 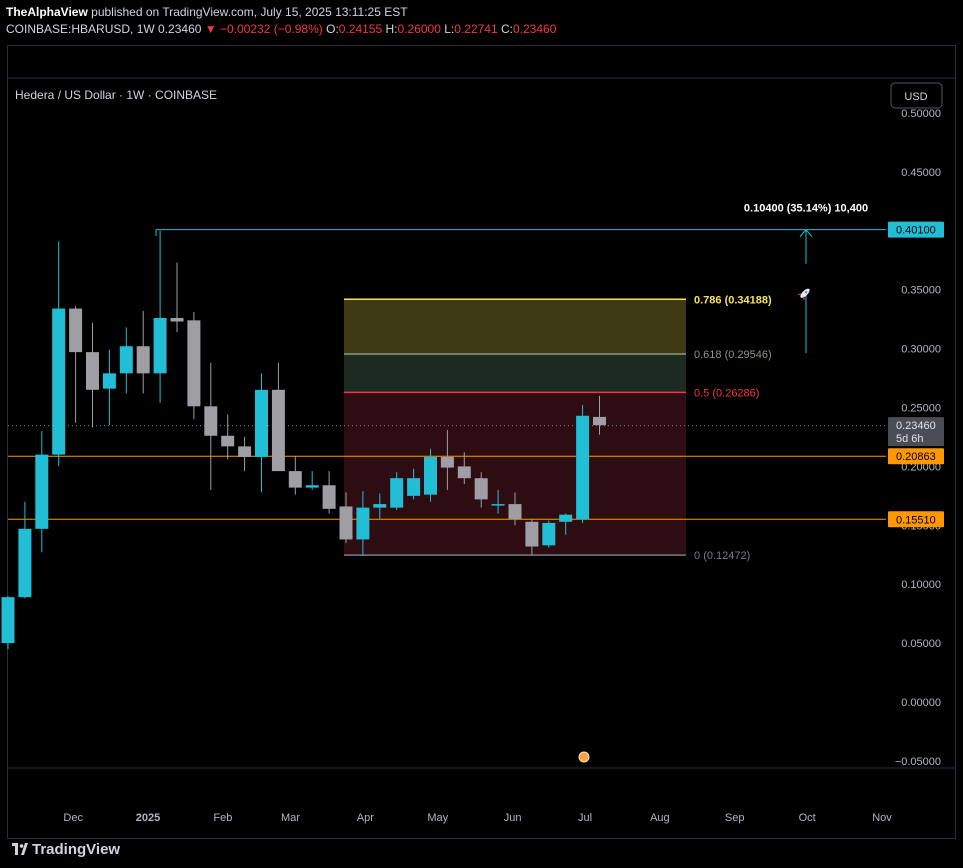 What do you see at coordinates (918, 762) in the screenshot?
I see `y-tick-label: −0.05000` at bounding box center [918, 762].